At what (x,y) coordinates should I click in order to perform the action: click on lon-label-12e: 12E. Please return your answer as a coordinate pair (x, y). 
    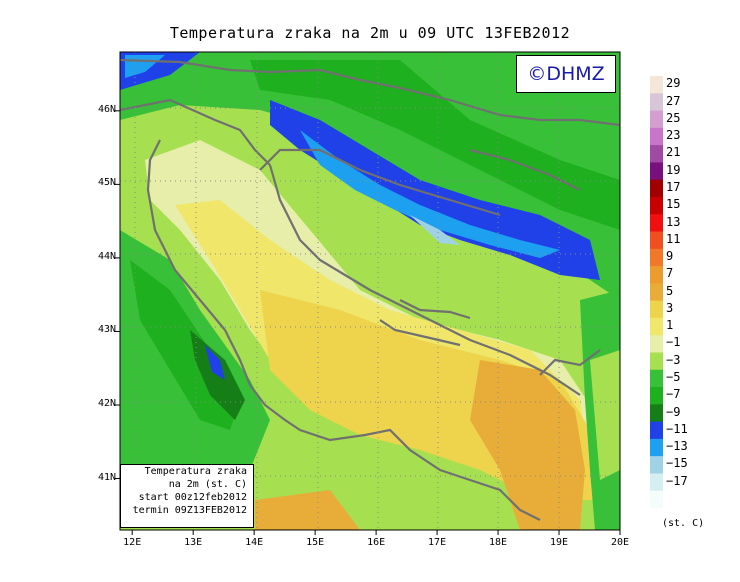
    Looking at the image, I should click on (132, 542).